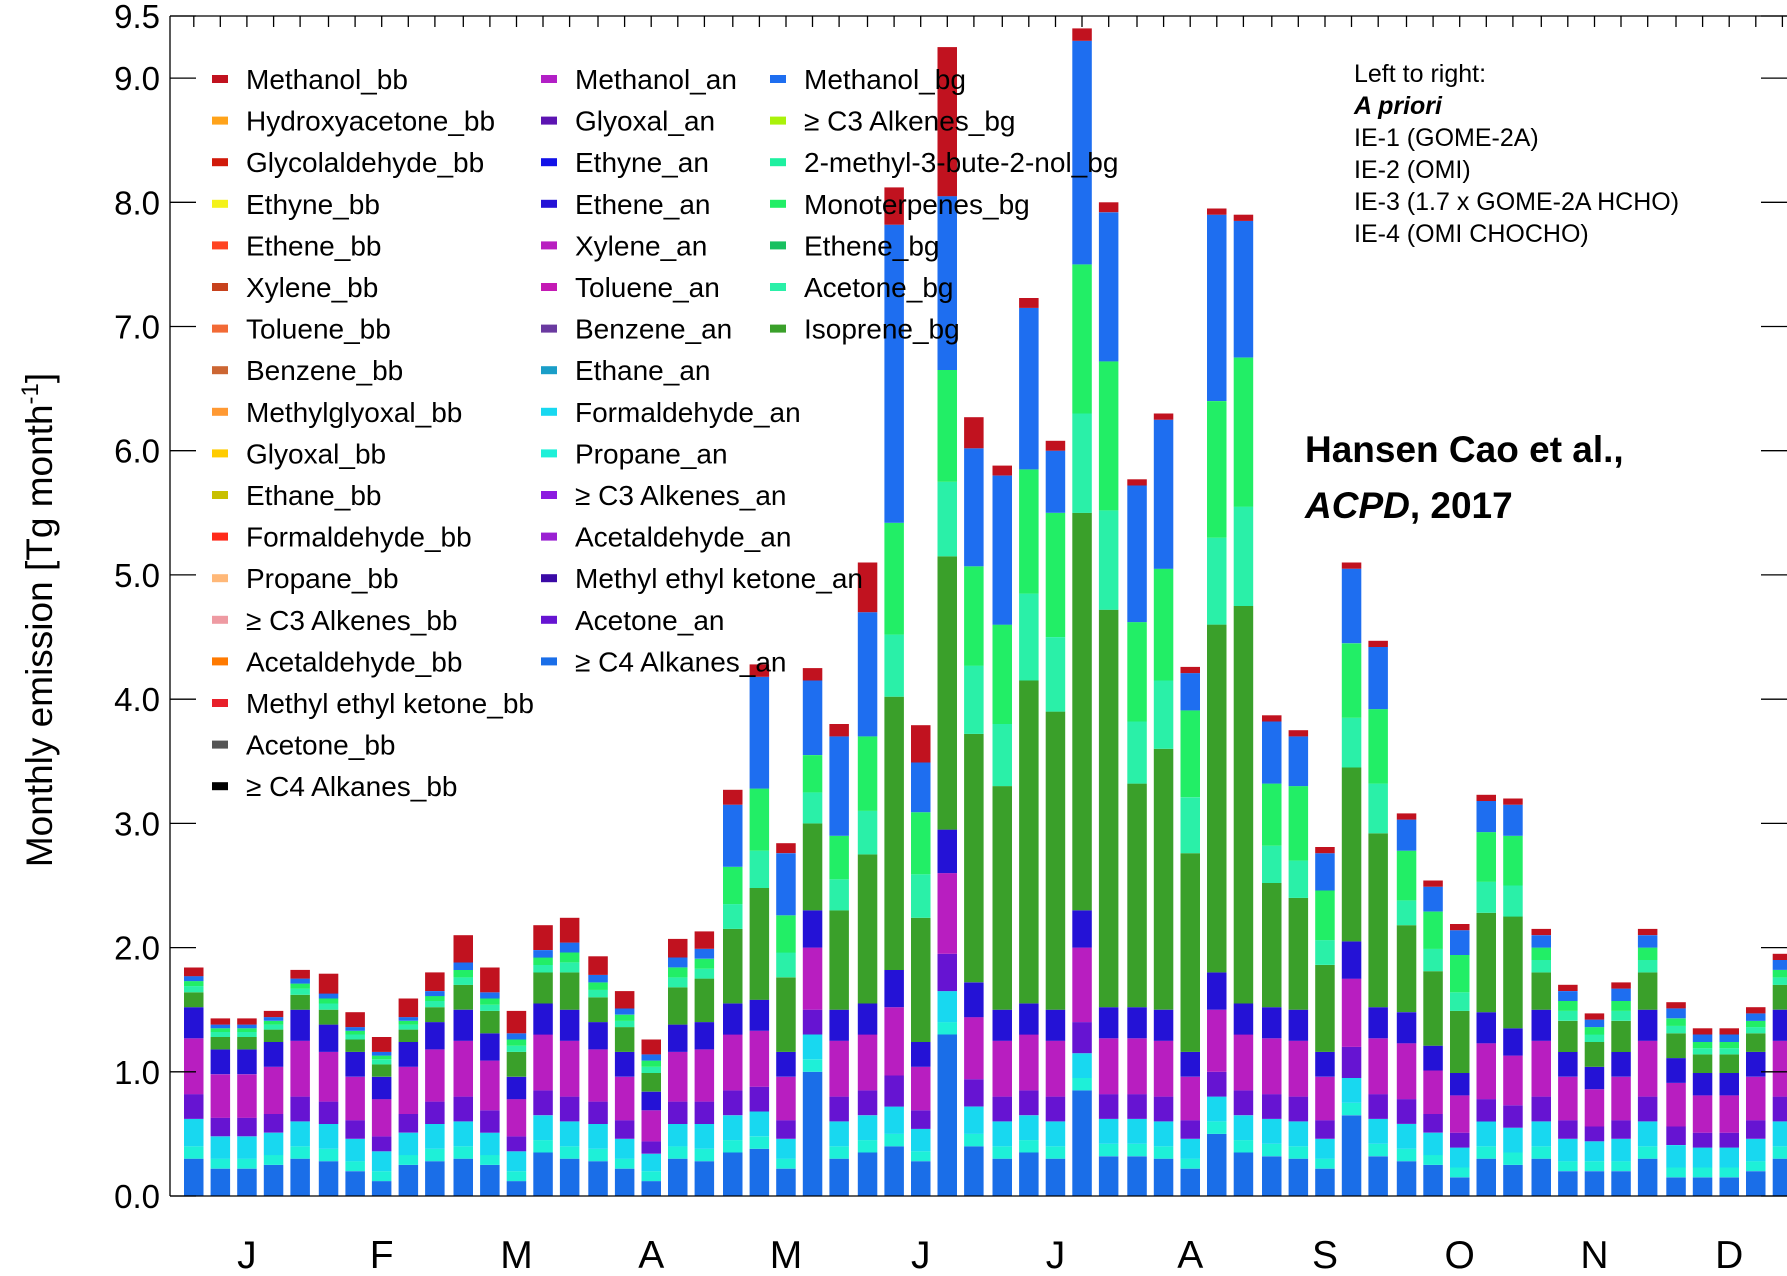  What do you see at coordinates (681, 661) in the screenshot?
I see `legend-label: ≥ C4 Alkanes_an` at bounding box center [681, 661].